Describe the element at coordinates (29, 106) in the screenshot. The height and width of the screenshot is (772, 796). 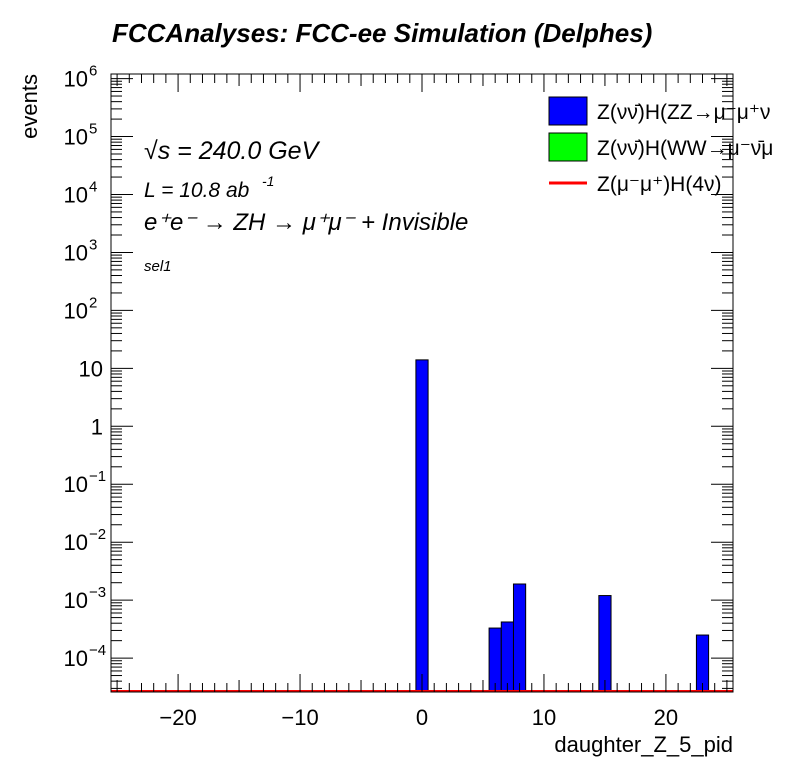
I see `y-axis-label: events` at that location.